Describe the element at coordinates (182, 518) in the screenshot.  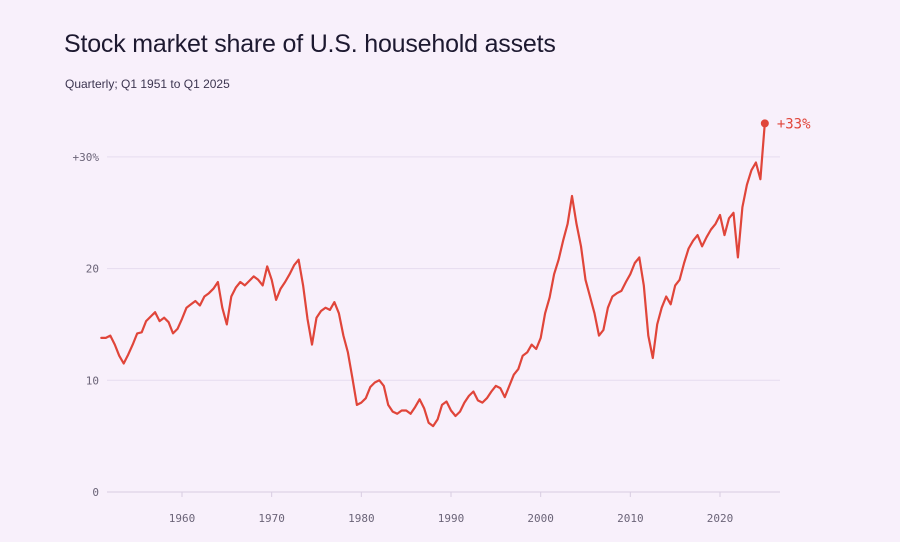
I see `x-tick-label: 1960` at that location.